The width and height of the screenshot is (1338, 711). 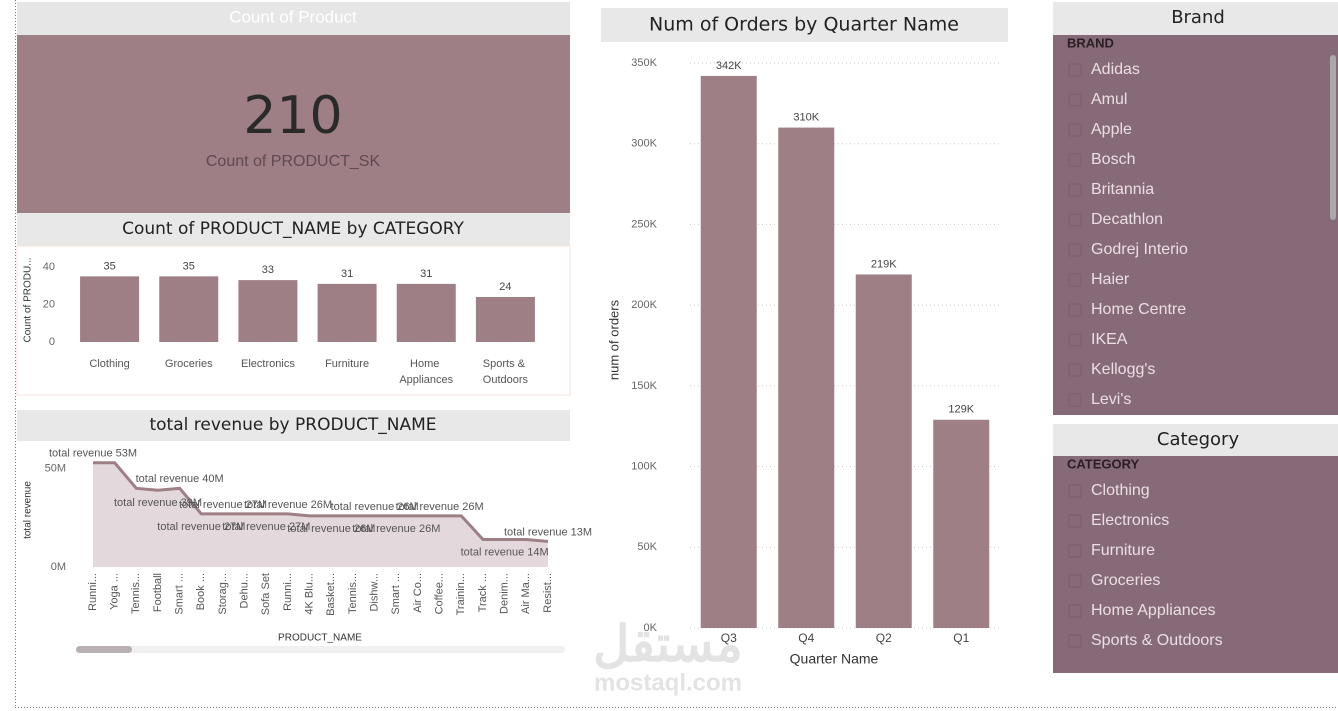 I want to click on data-label: 310K, so click(x=806, y=117).